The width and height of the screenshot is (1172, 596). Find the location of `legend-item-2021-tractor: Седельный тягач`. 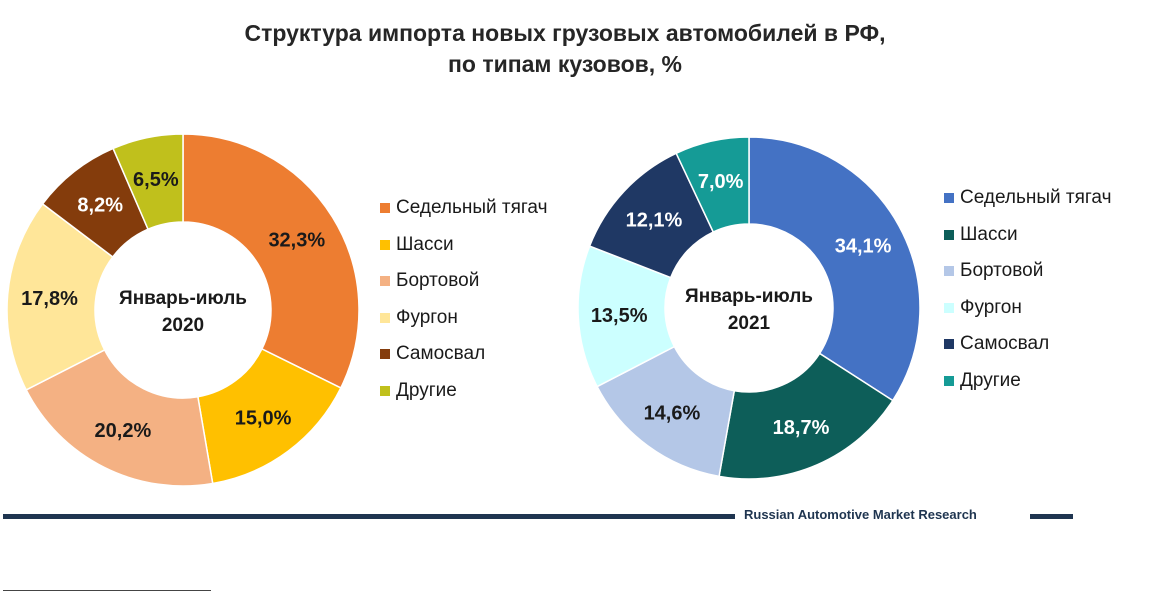

legend-item-2021-tractor: Седельный тягач is located at coordinates (1027, 198).